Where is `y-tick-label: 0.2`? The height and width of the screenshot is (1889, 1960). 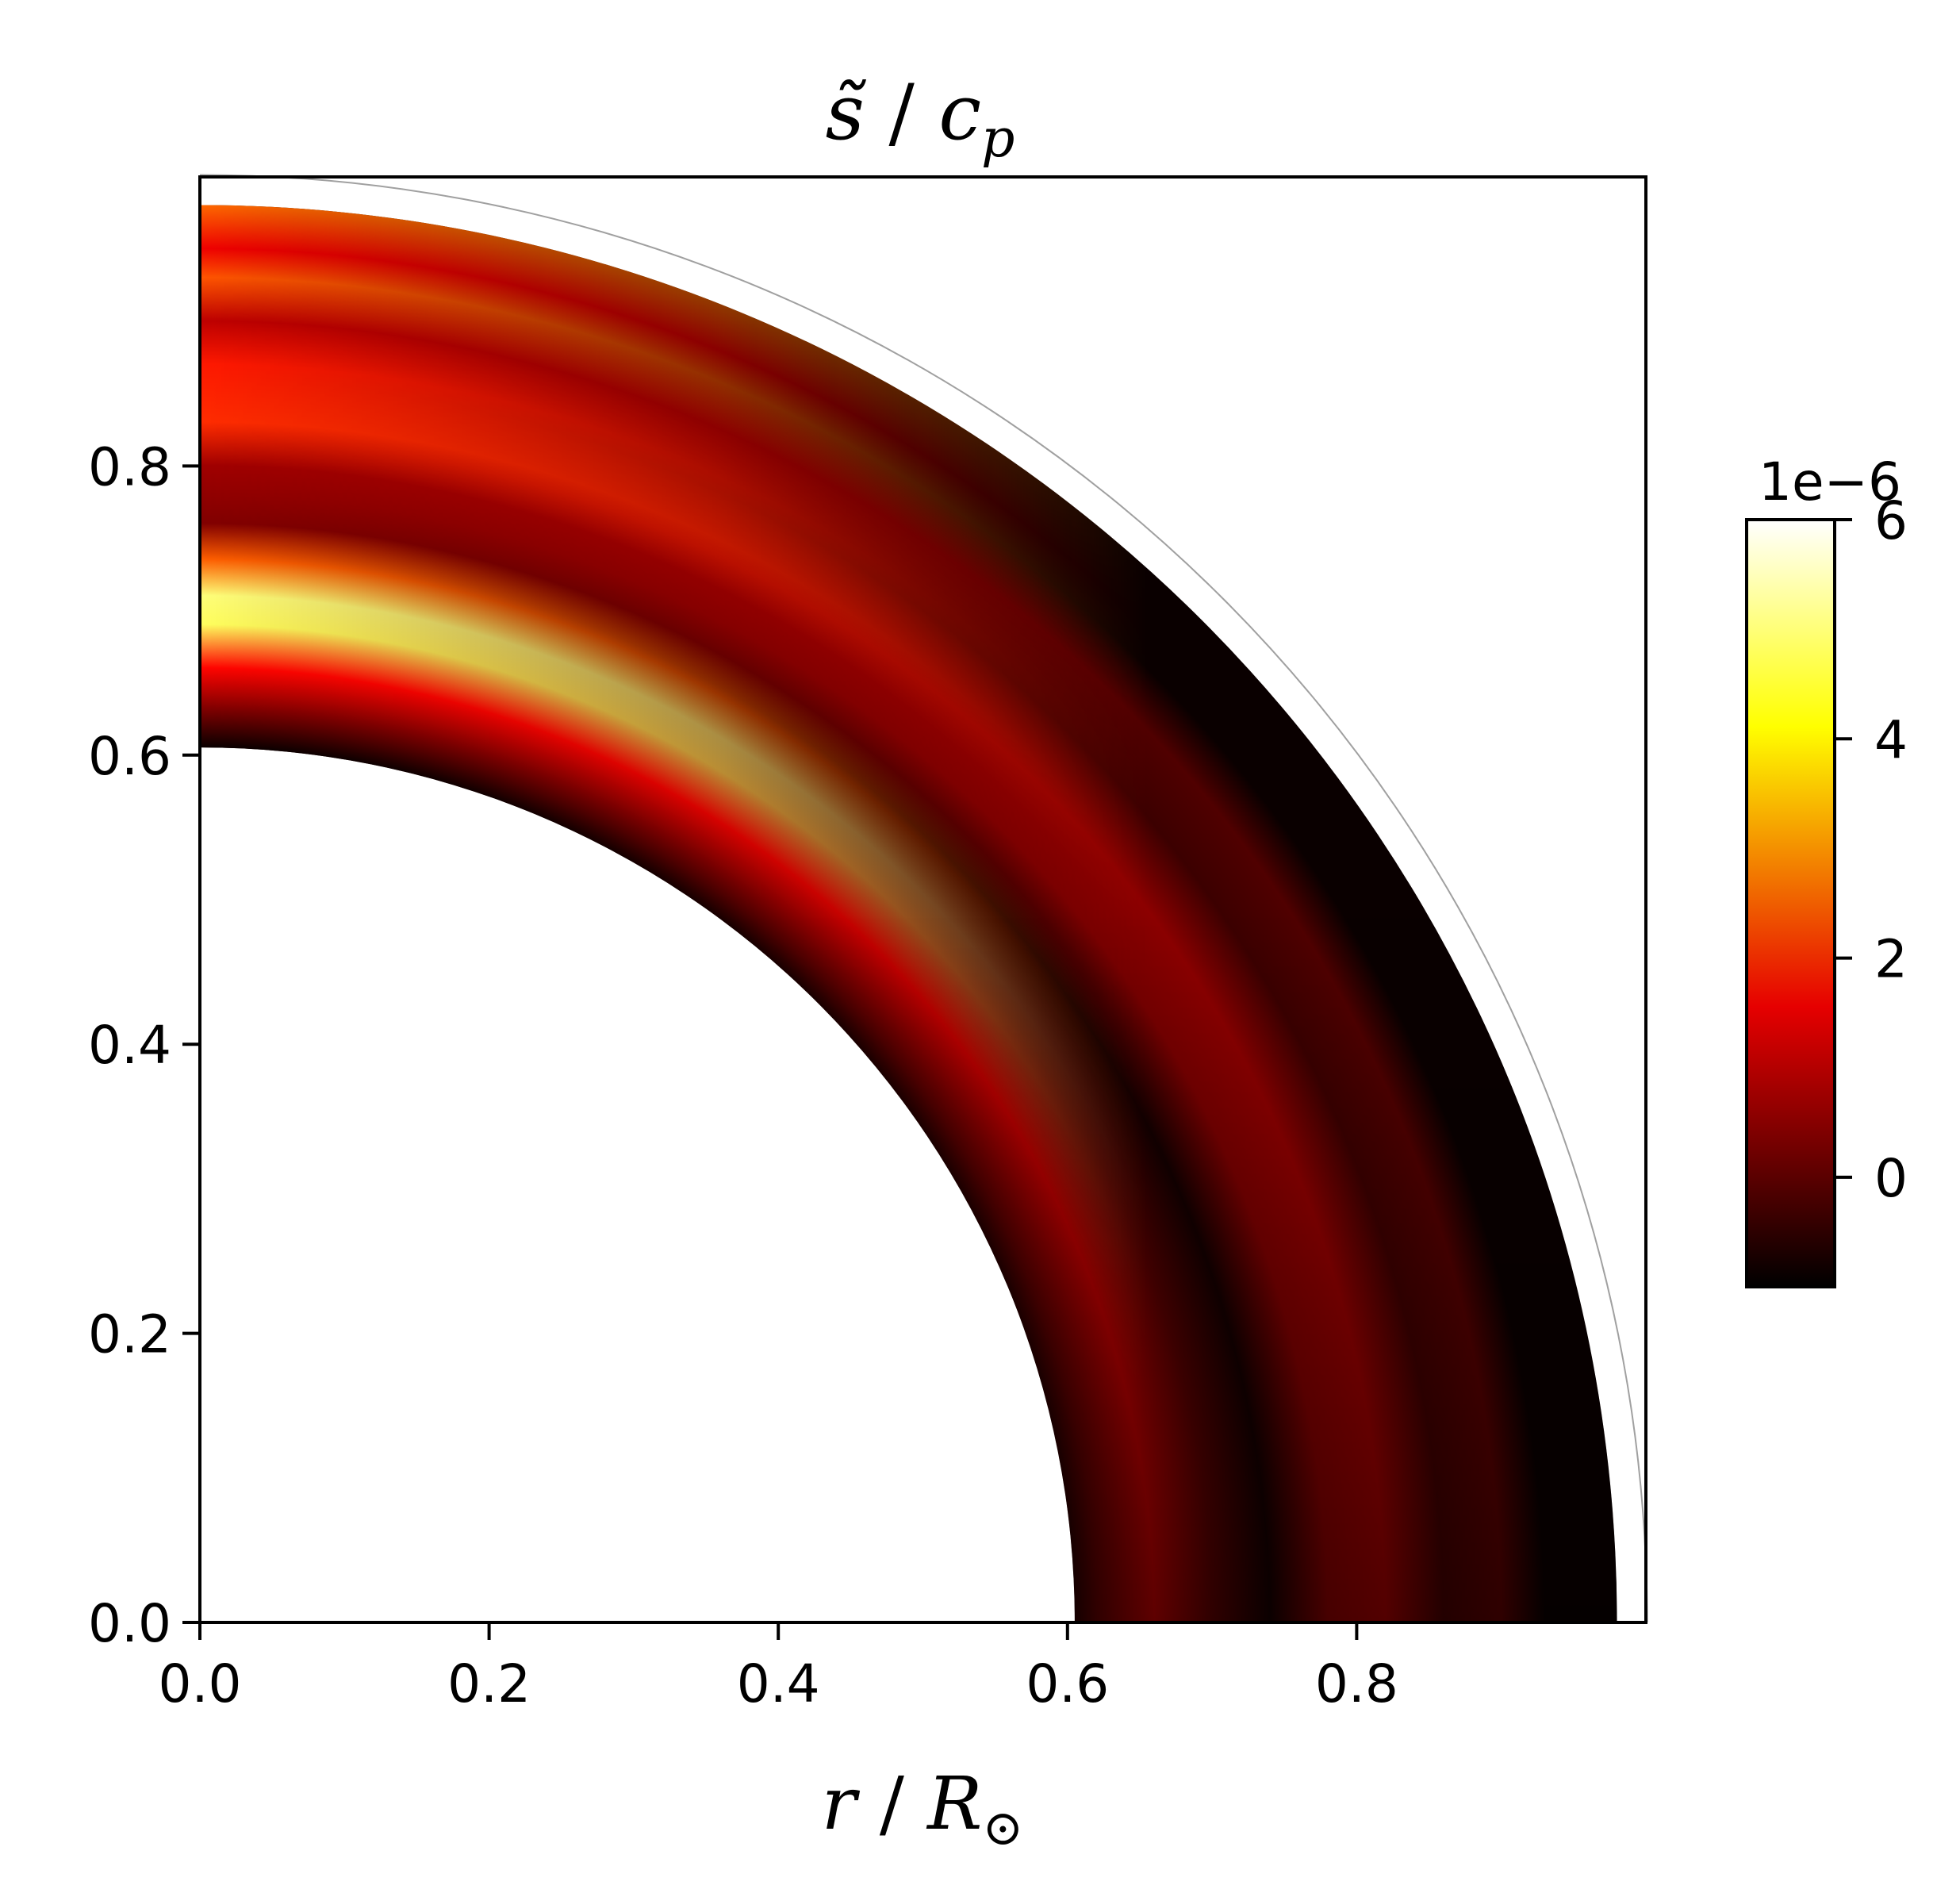
y-tick-label: 0.2 is located at coordinates (129, 1334).